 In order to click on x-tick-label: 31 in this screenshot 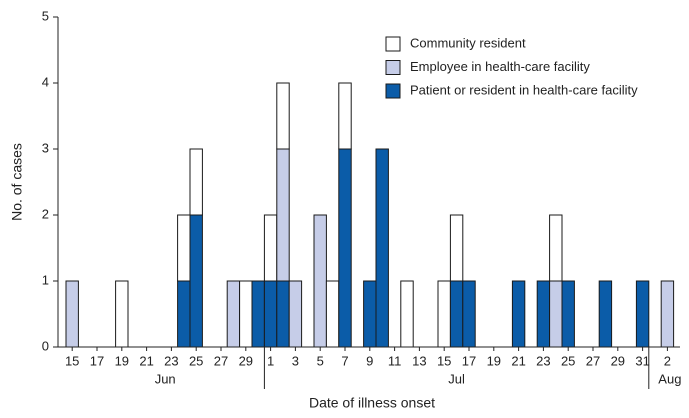, I will do `click(642, 360)`.